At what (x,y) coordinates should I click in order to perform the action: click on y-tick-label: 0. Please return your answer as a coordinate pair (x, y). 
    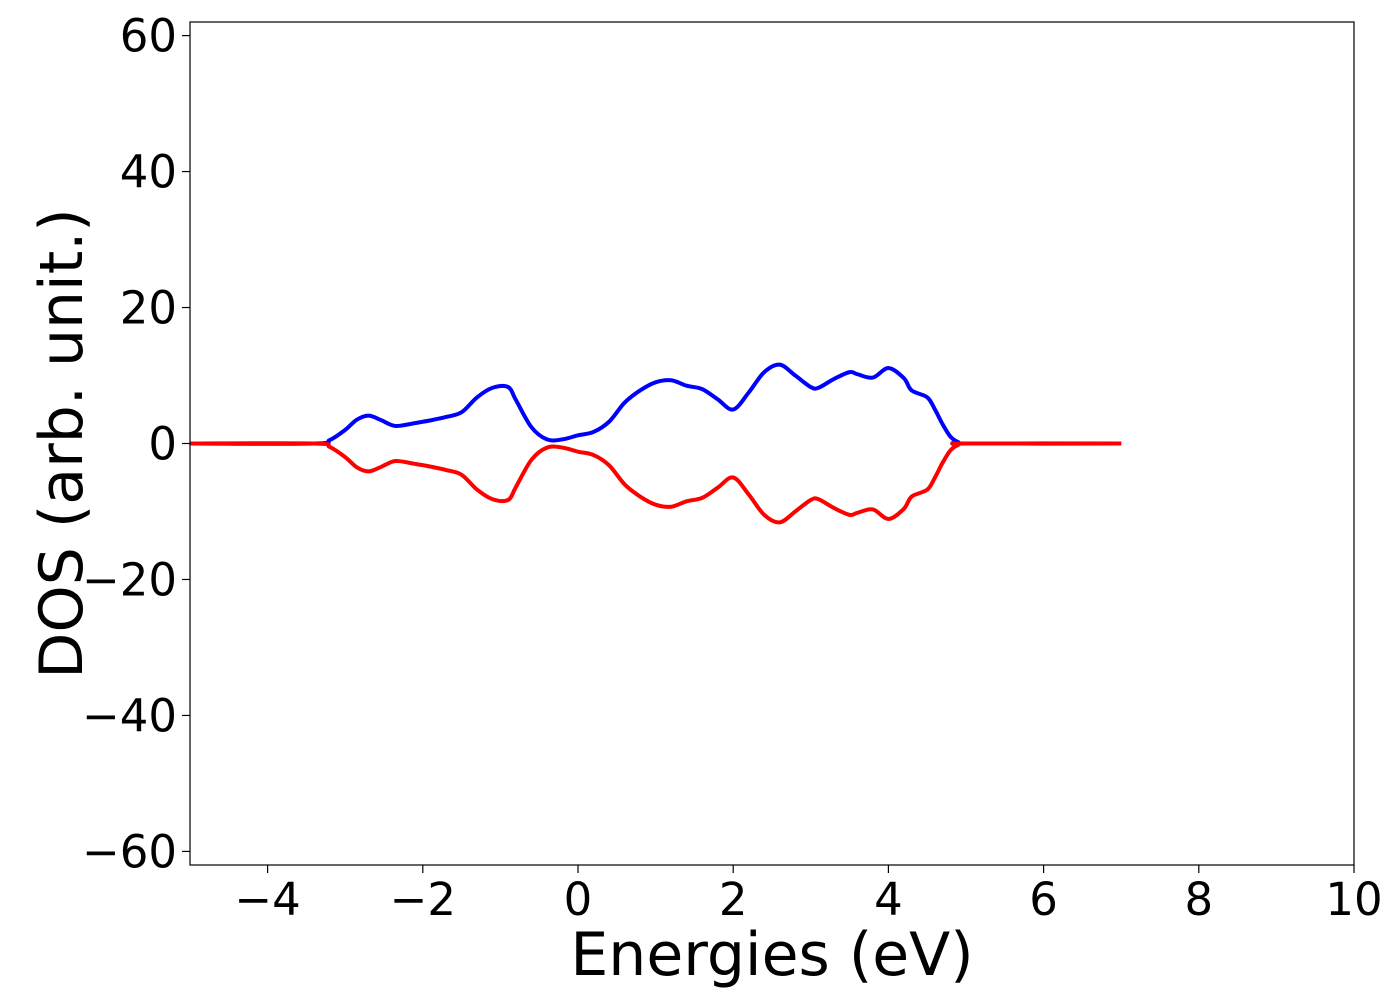
    Looking at the image, I should click on (162, 444).